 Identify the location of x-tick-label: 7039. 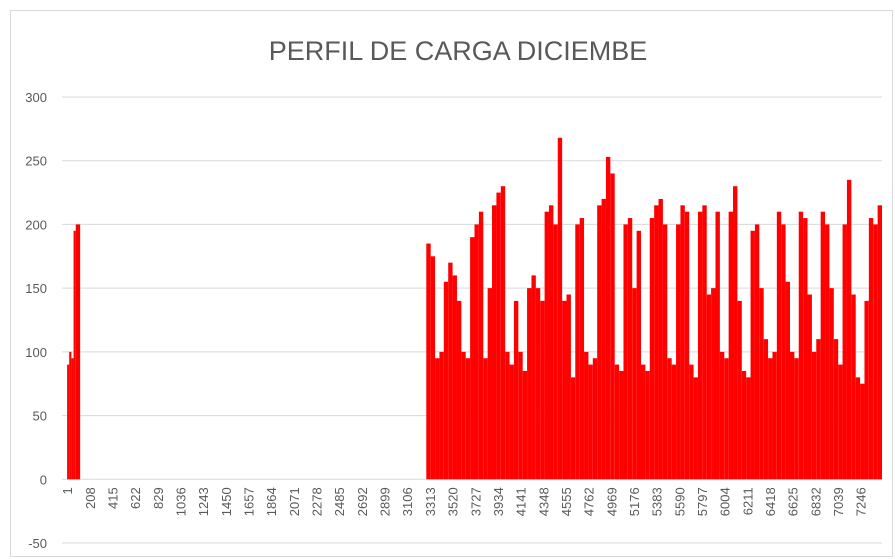
(838, 501).